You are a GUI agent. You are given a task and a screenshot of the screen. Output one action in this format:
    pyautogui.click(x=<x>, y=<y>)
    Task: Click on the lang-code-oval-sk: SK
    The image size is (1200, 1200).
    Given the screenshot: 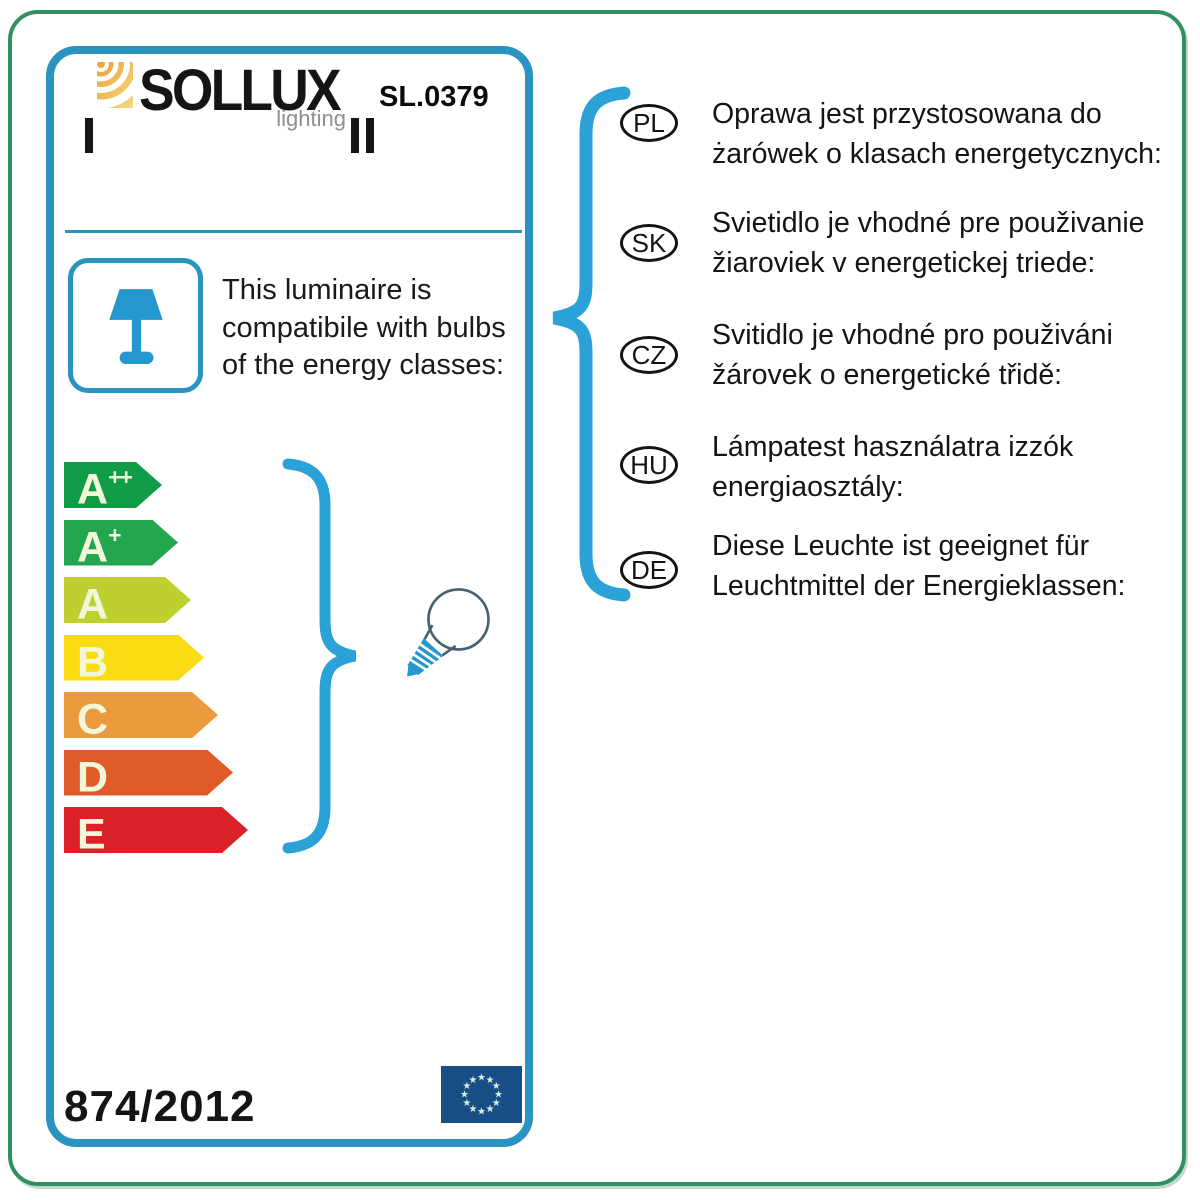 What is the action you would take?
    pyautogui.click(x=649, y=243)
    